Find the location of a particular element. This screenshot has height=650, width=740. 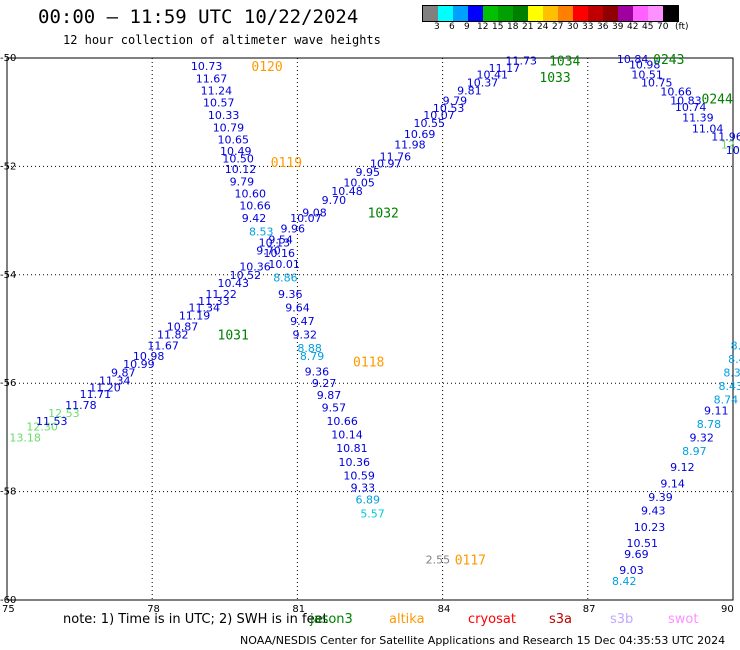

x-tick-label: 81 is located at coordinates (298, 609).